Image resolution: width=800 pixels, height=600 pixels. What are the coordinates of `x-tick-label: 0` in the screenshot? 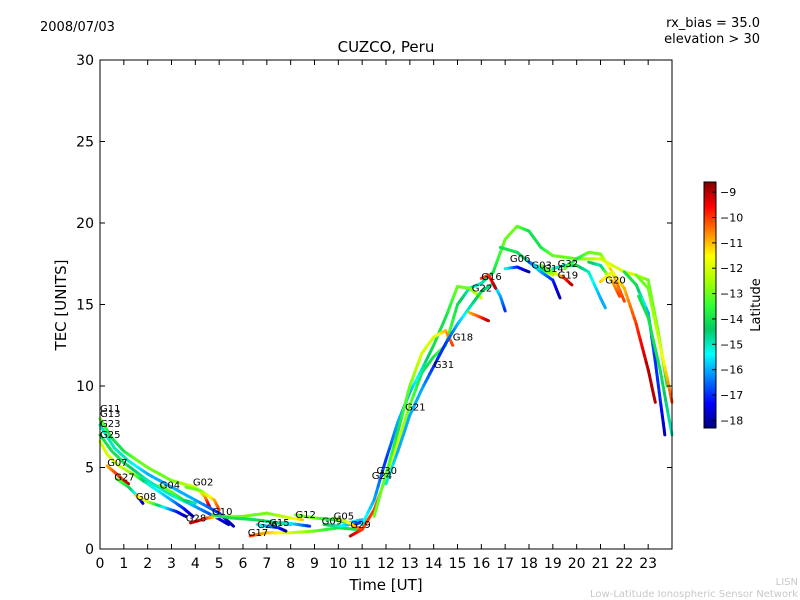 It's located at (100, 564).